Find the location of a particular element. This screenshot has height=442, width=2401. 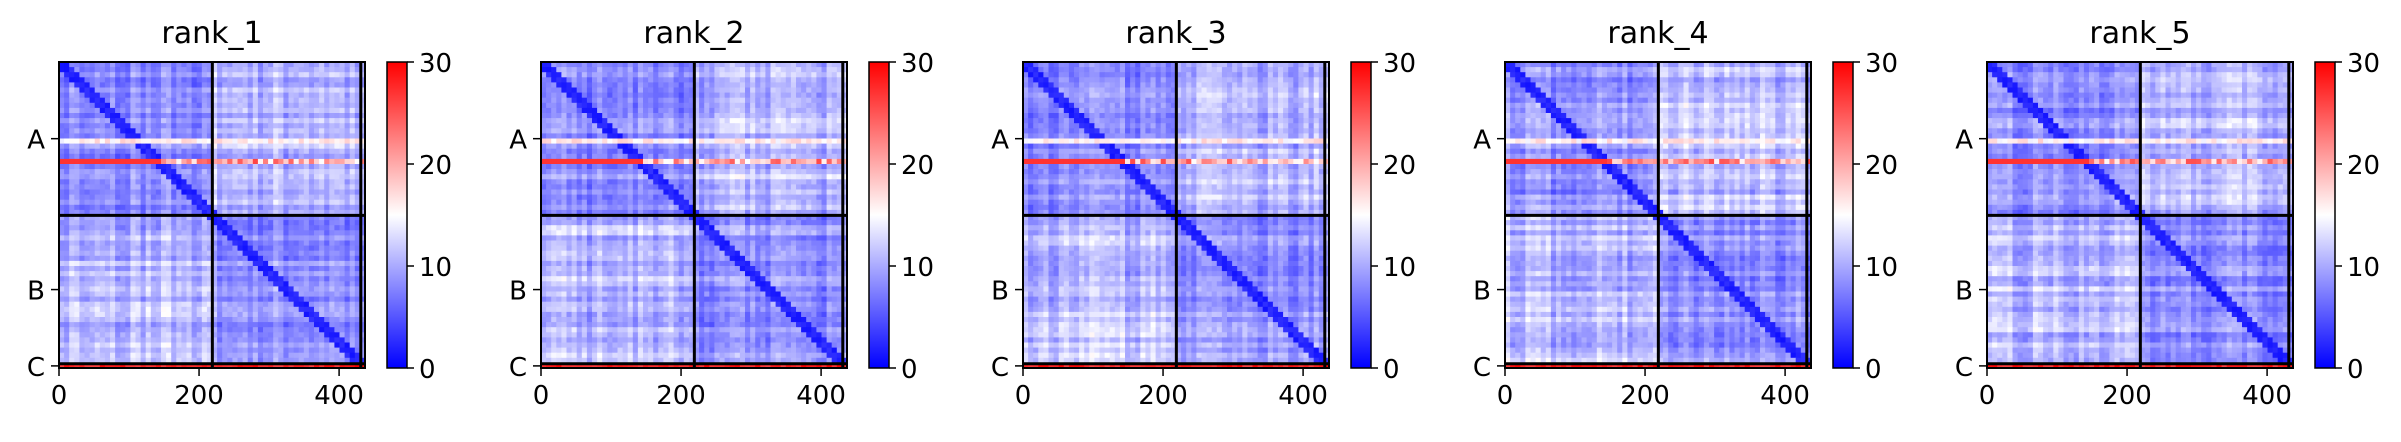

x-tick-label: 200 is located at coordinates (199, 396).